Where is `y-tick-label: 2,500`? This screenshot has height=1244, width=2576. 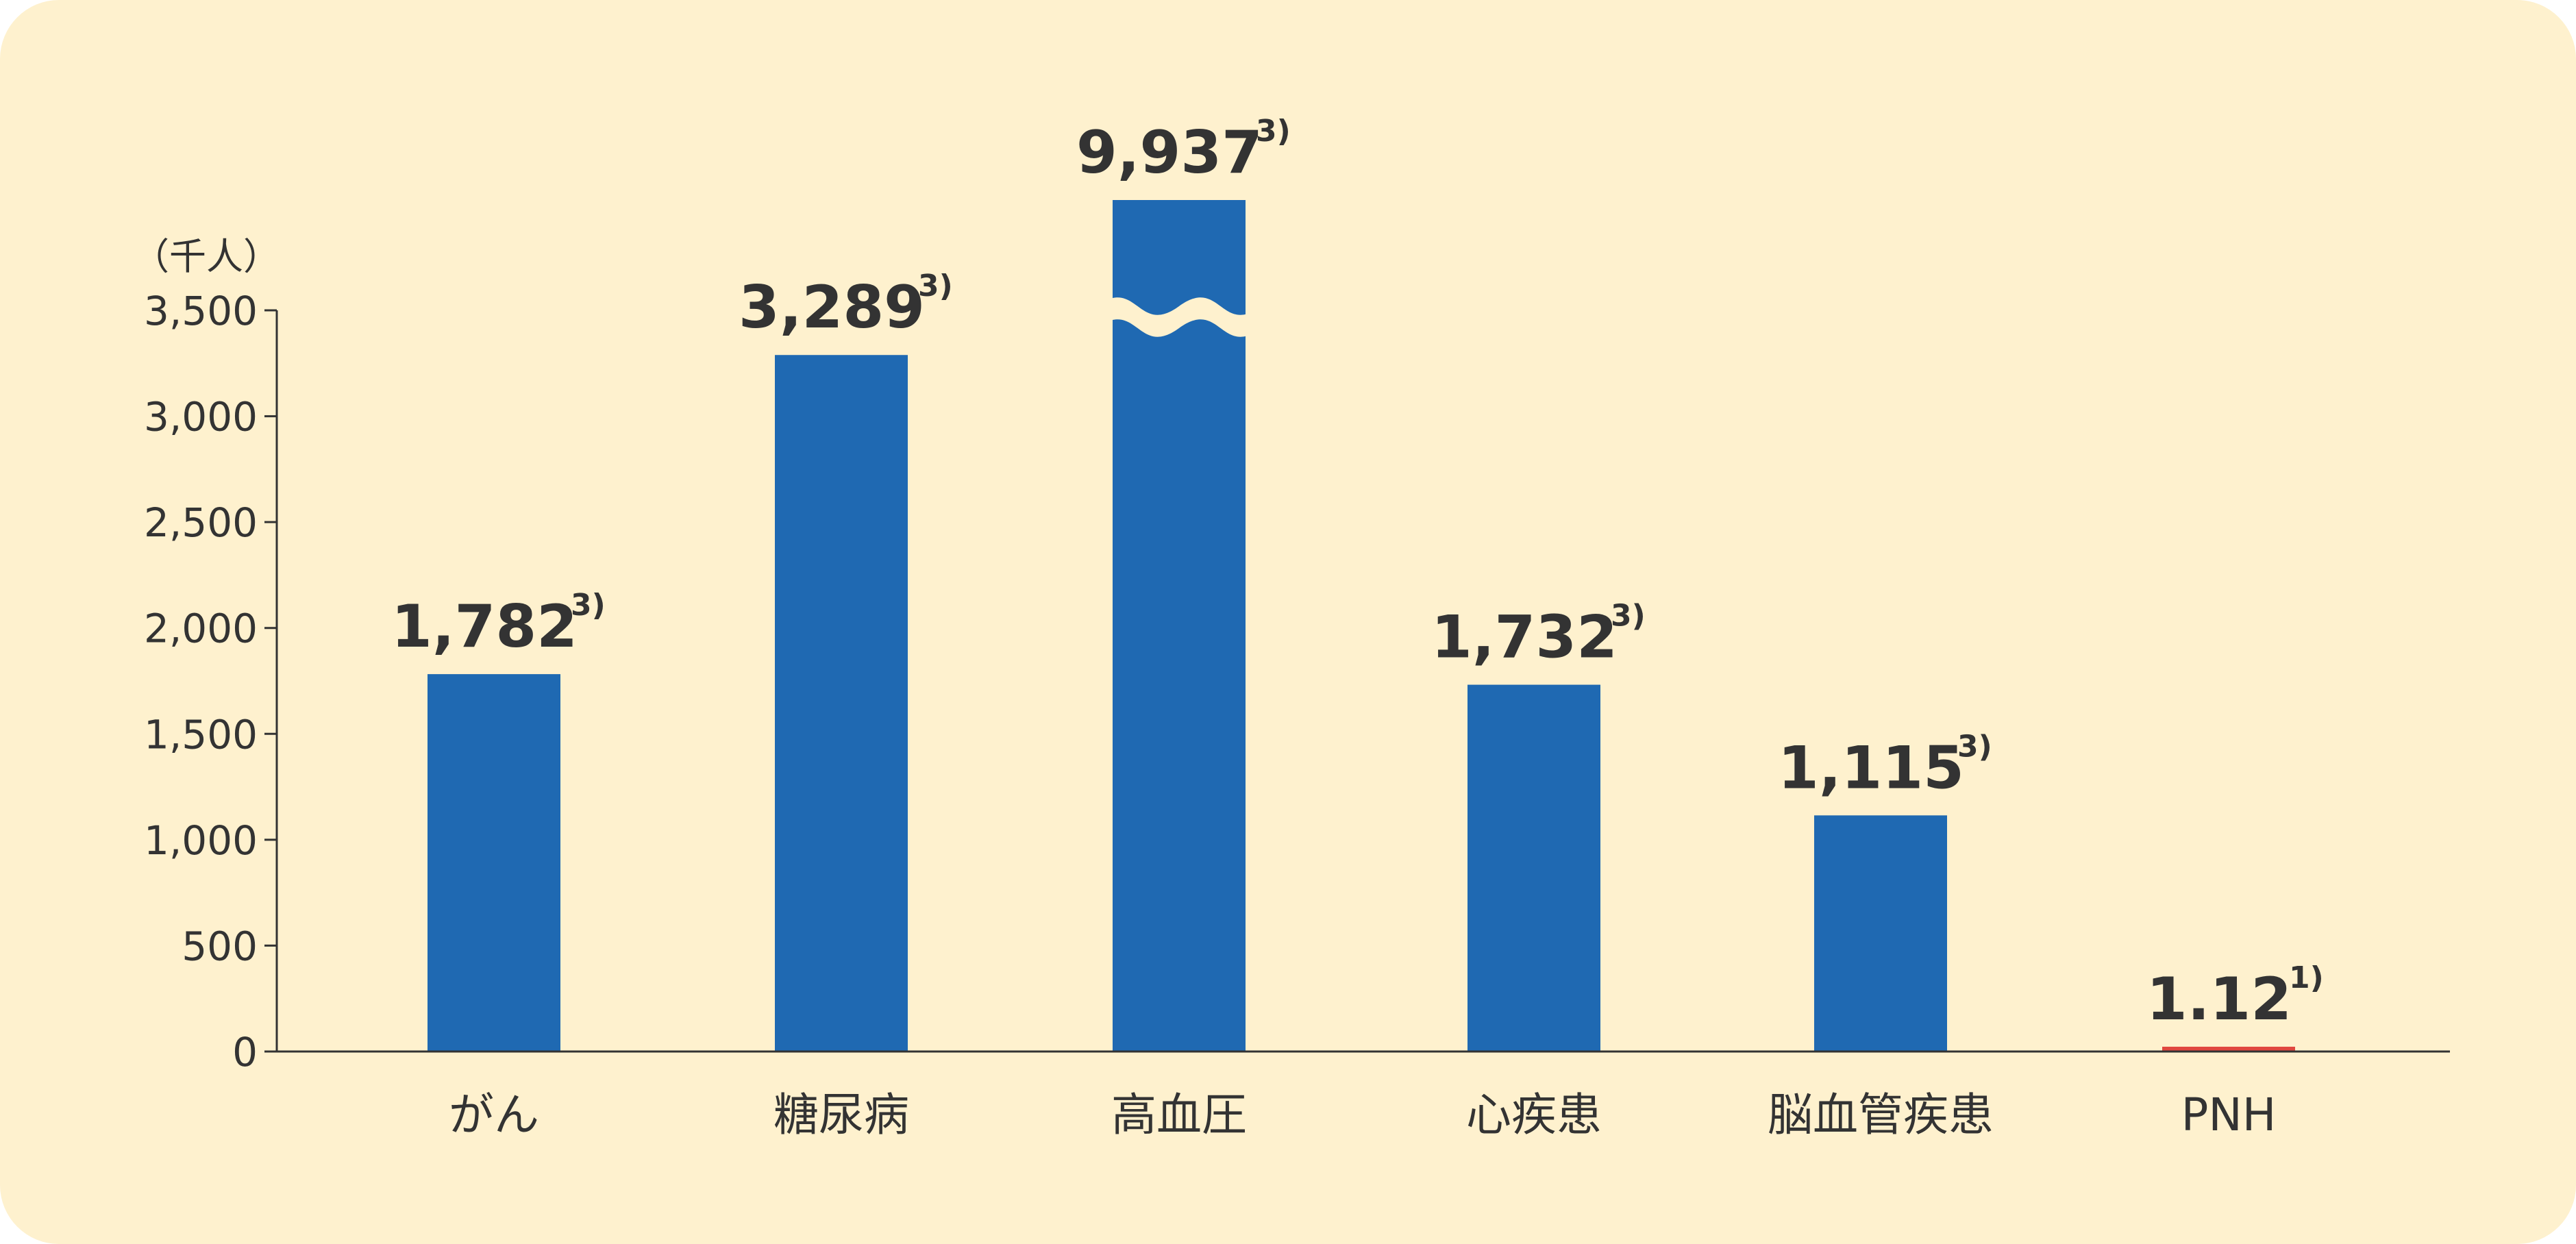
y-tick-label: 2,500 is located at coordinates (201, 522).